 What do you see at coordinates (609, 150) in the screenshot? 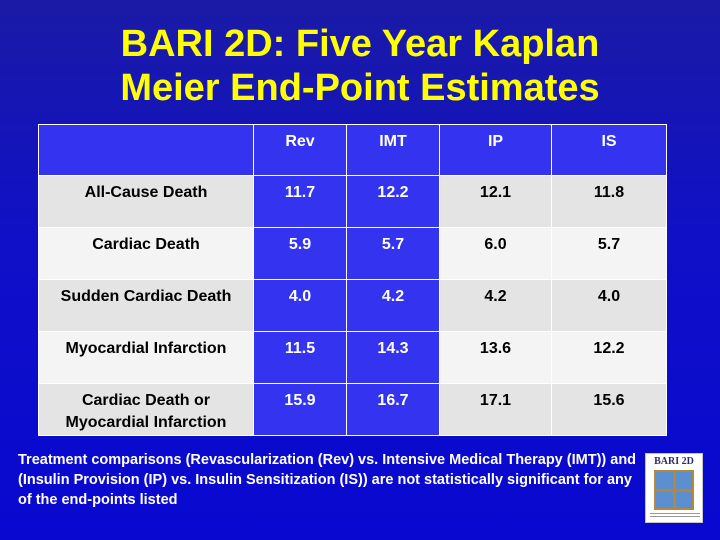
I see `column-header-is: IS` at bounding box center [609, 150].